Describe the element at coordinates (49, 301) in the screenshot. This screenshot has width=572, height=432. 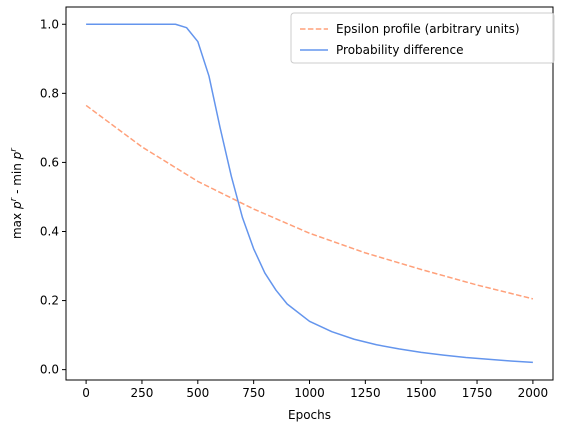
I see `y-tick-label: 0.2` at that location.